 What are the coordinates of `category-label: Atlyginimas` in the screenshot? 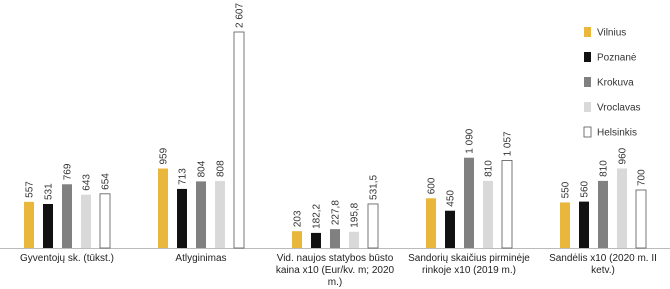 It's located at (201, 258).